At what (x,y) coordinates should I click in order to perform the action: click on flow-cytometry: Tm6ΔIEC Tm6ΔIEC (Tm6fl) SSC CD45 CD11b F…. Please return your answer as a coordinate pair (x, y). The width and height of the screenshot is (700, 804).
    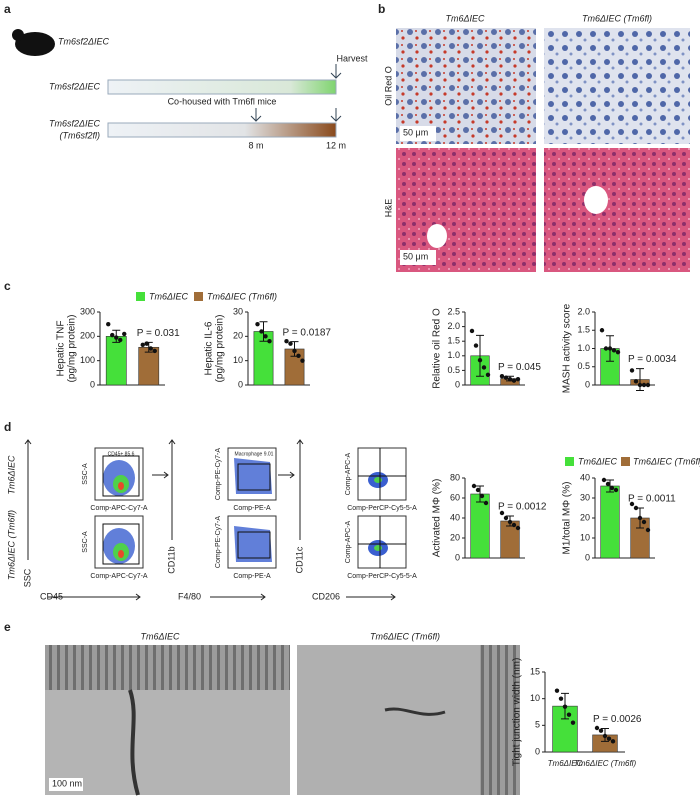
    Looking at the image, I should click on (211, 520).